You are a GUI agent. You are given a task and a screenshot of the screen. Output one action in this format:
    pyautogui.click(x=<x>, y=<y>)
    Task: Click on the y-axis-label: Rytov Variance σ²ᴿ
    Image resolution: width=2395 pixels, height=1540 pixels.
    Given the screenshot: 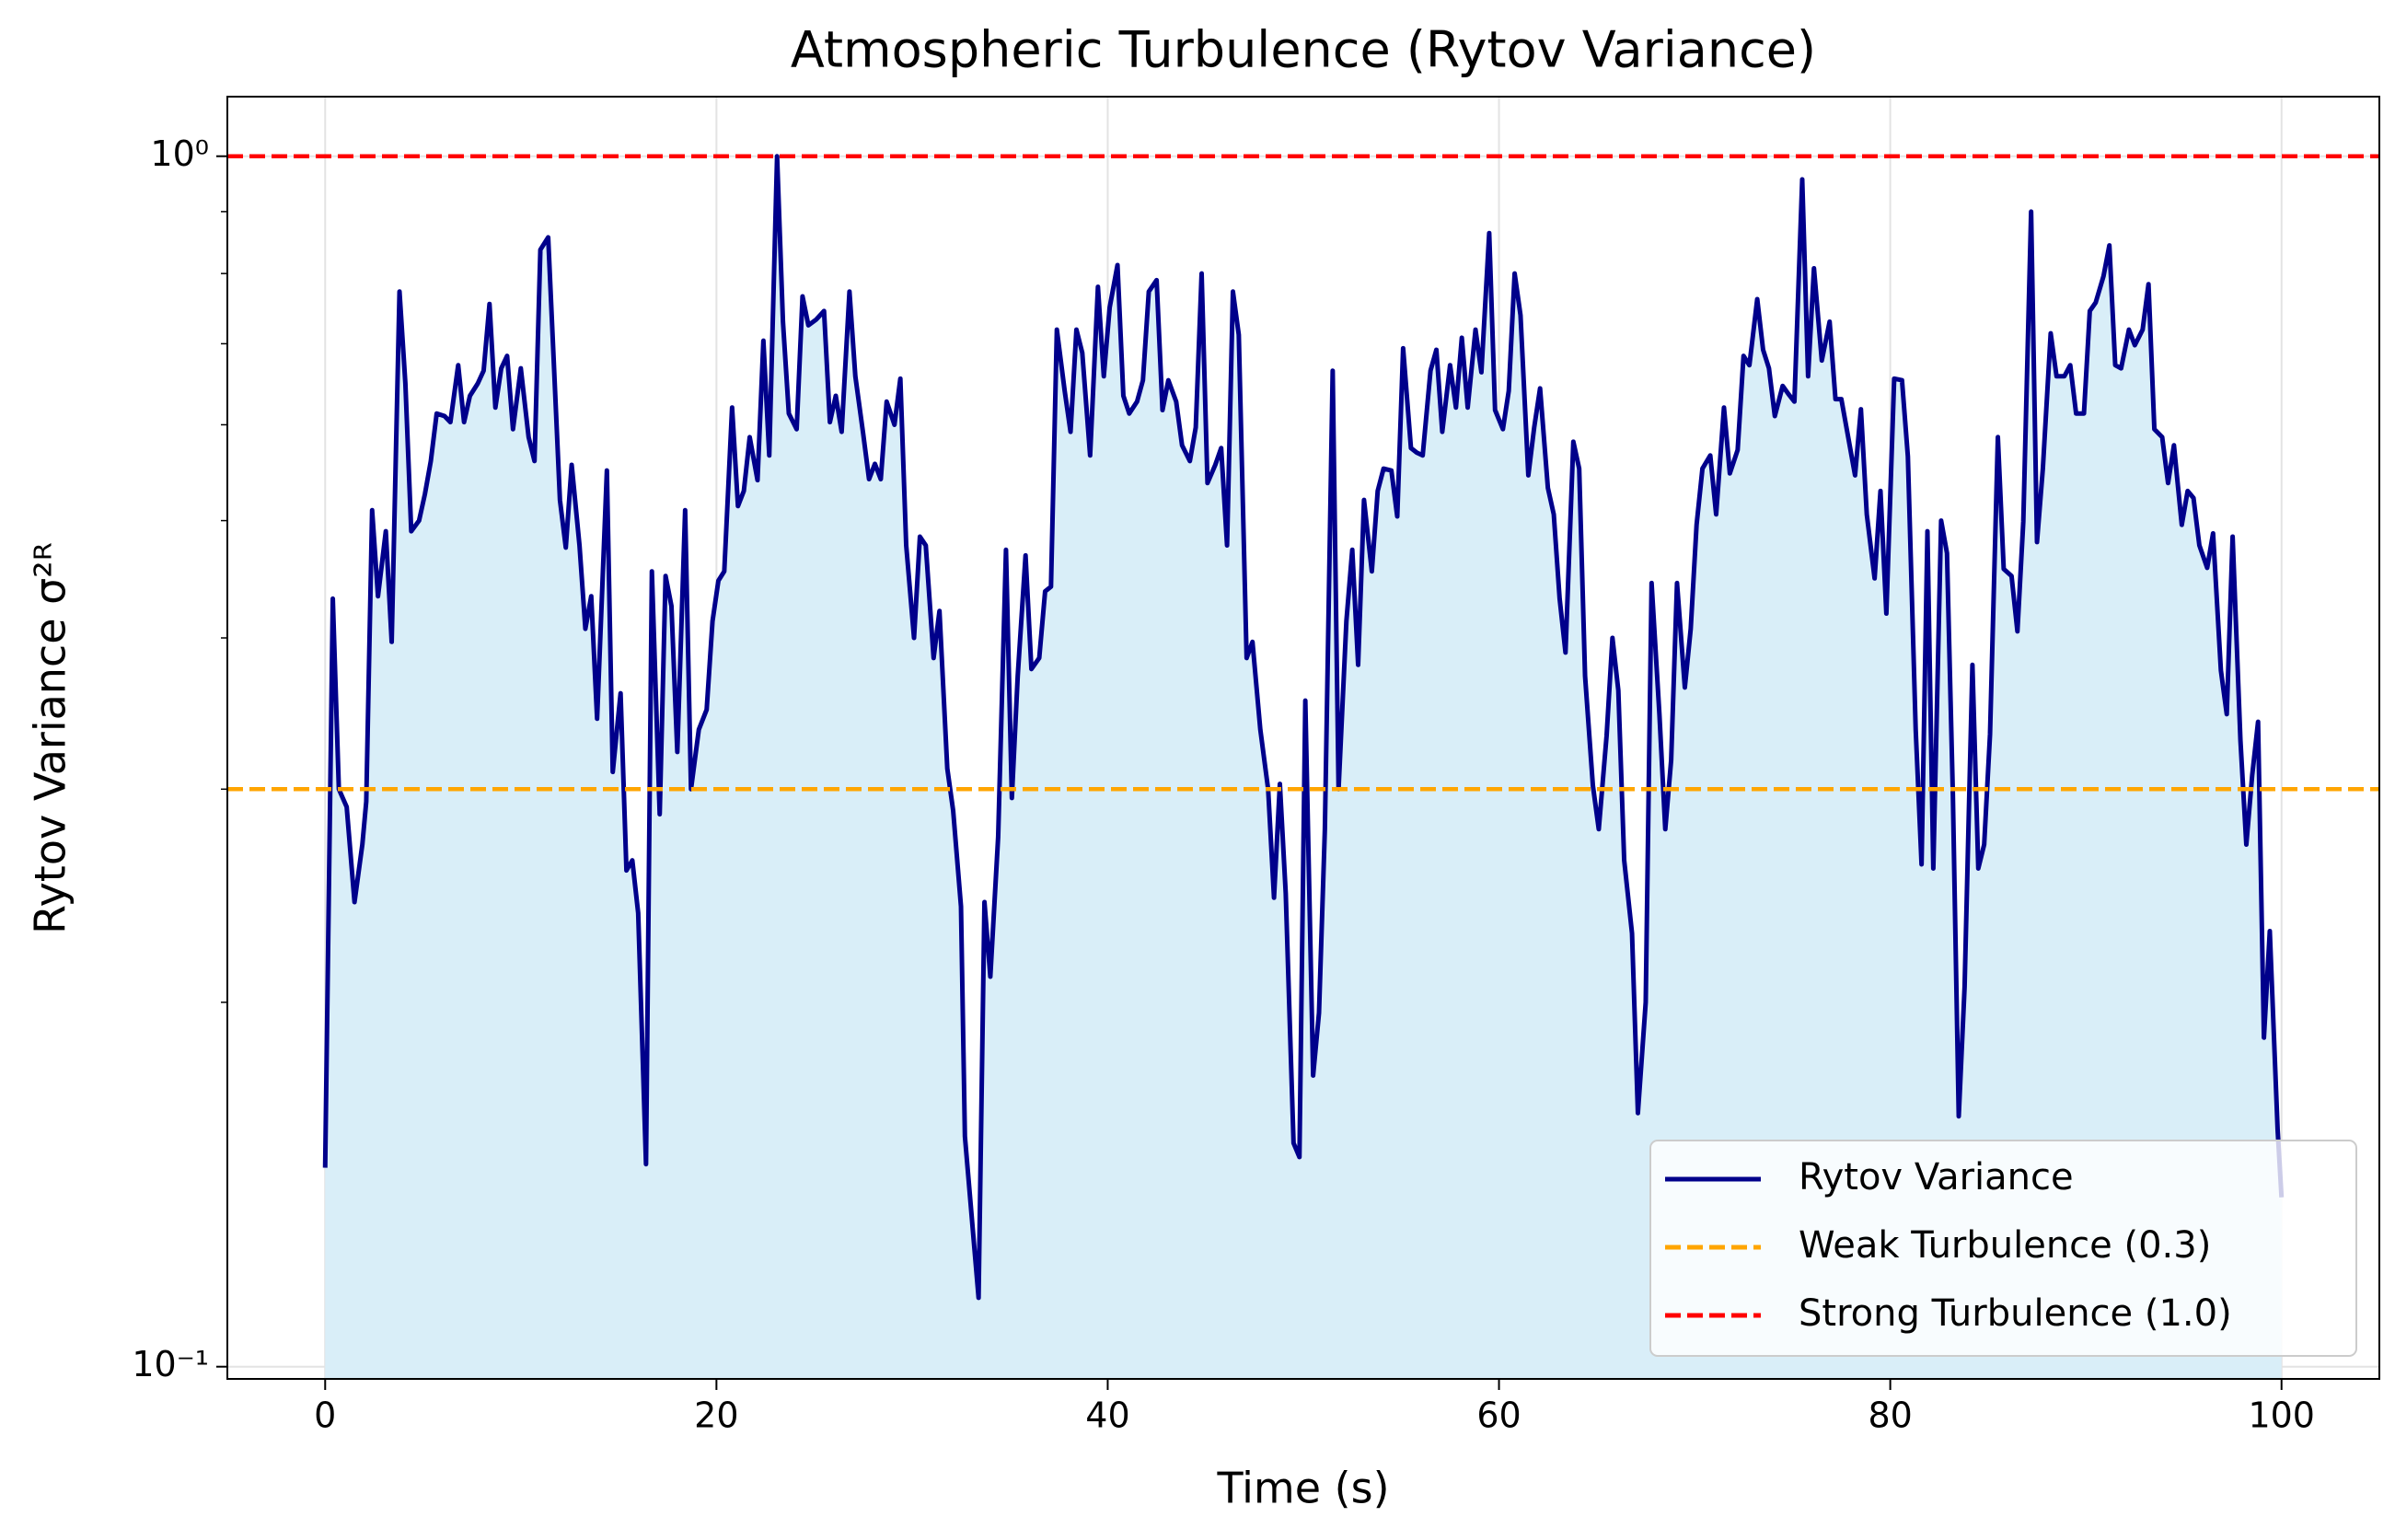 What is the action you would take?
    pyautogui.click(x=50, y=738)
    